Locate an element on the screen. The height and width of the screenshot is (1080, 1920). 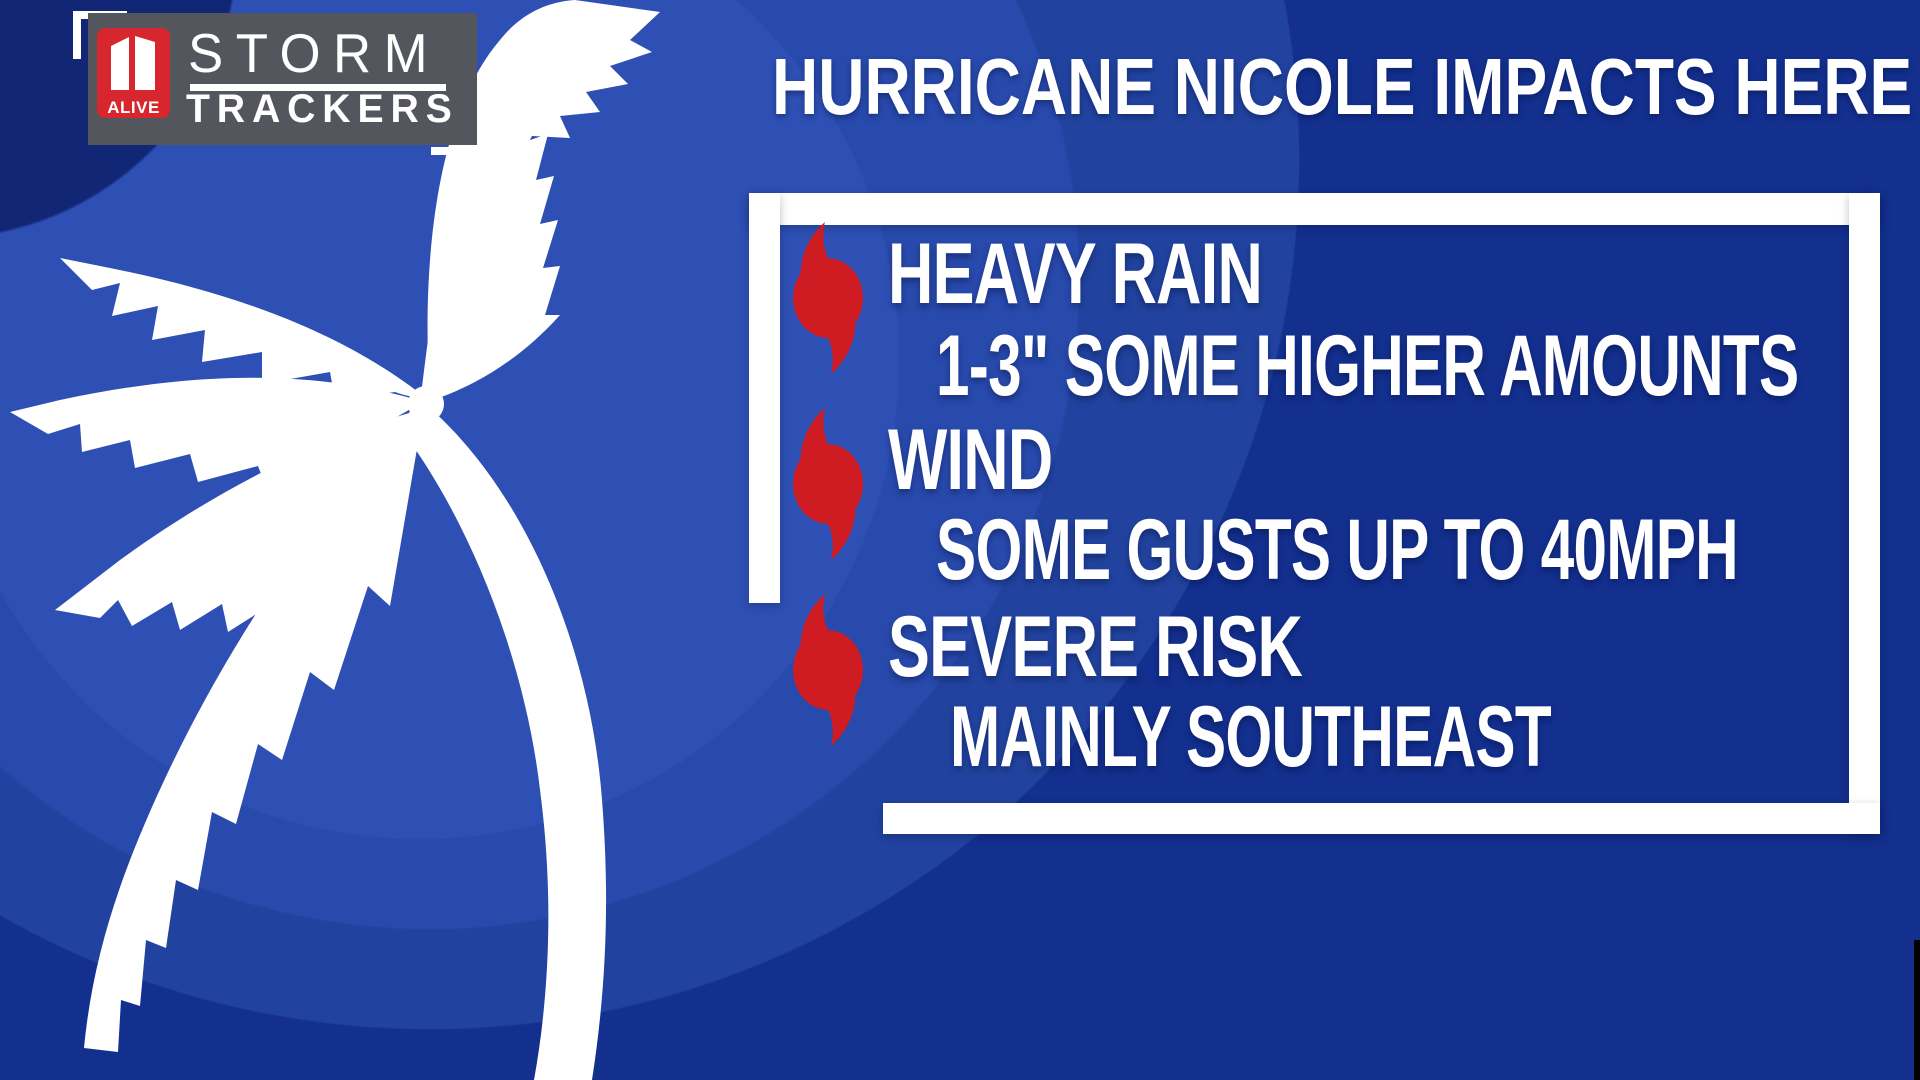
eleven-alive-badge: ALIVE is located at coordinates (133, 73).